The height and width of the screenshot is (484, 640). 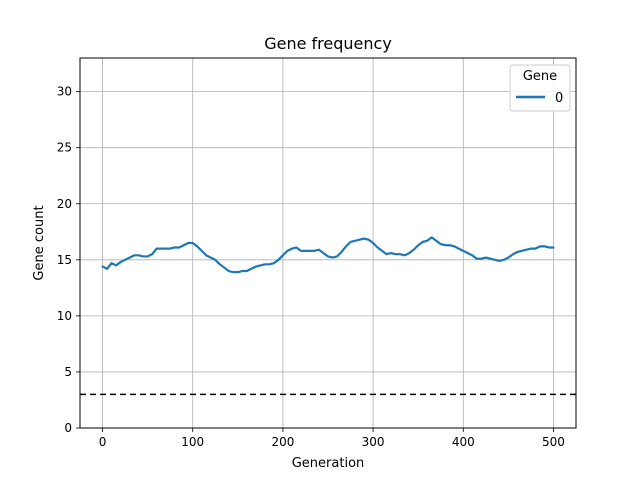 I want to click on y-tick-label: 0, so click(x=68, y=428).